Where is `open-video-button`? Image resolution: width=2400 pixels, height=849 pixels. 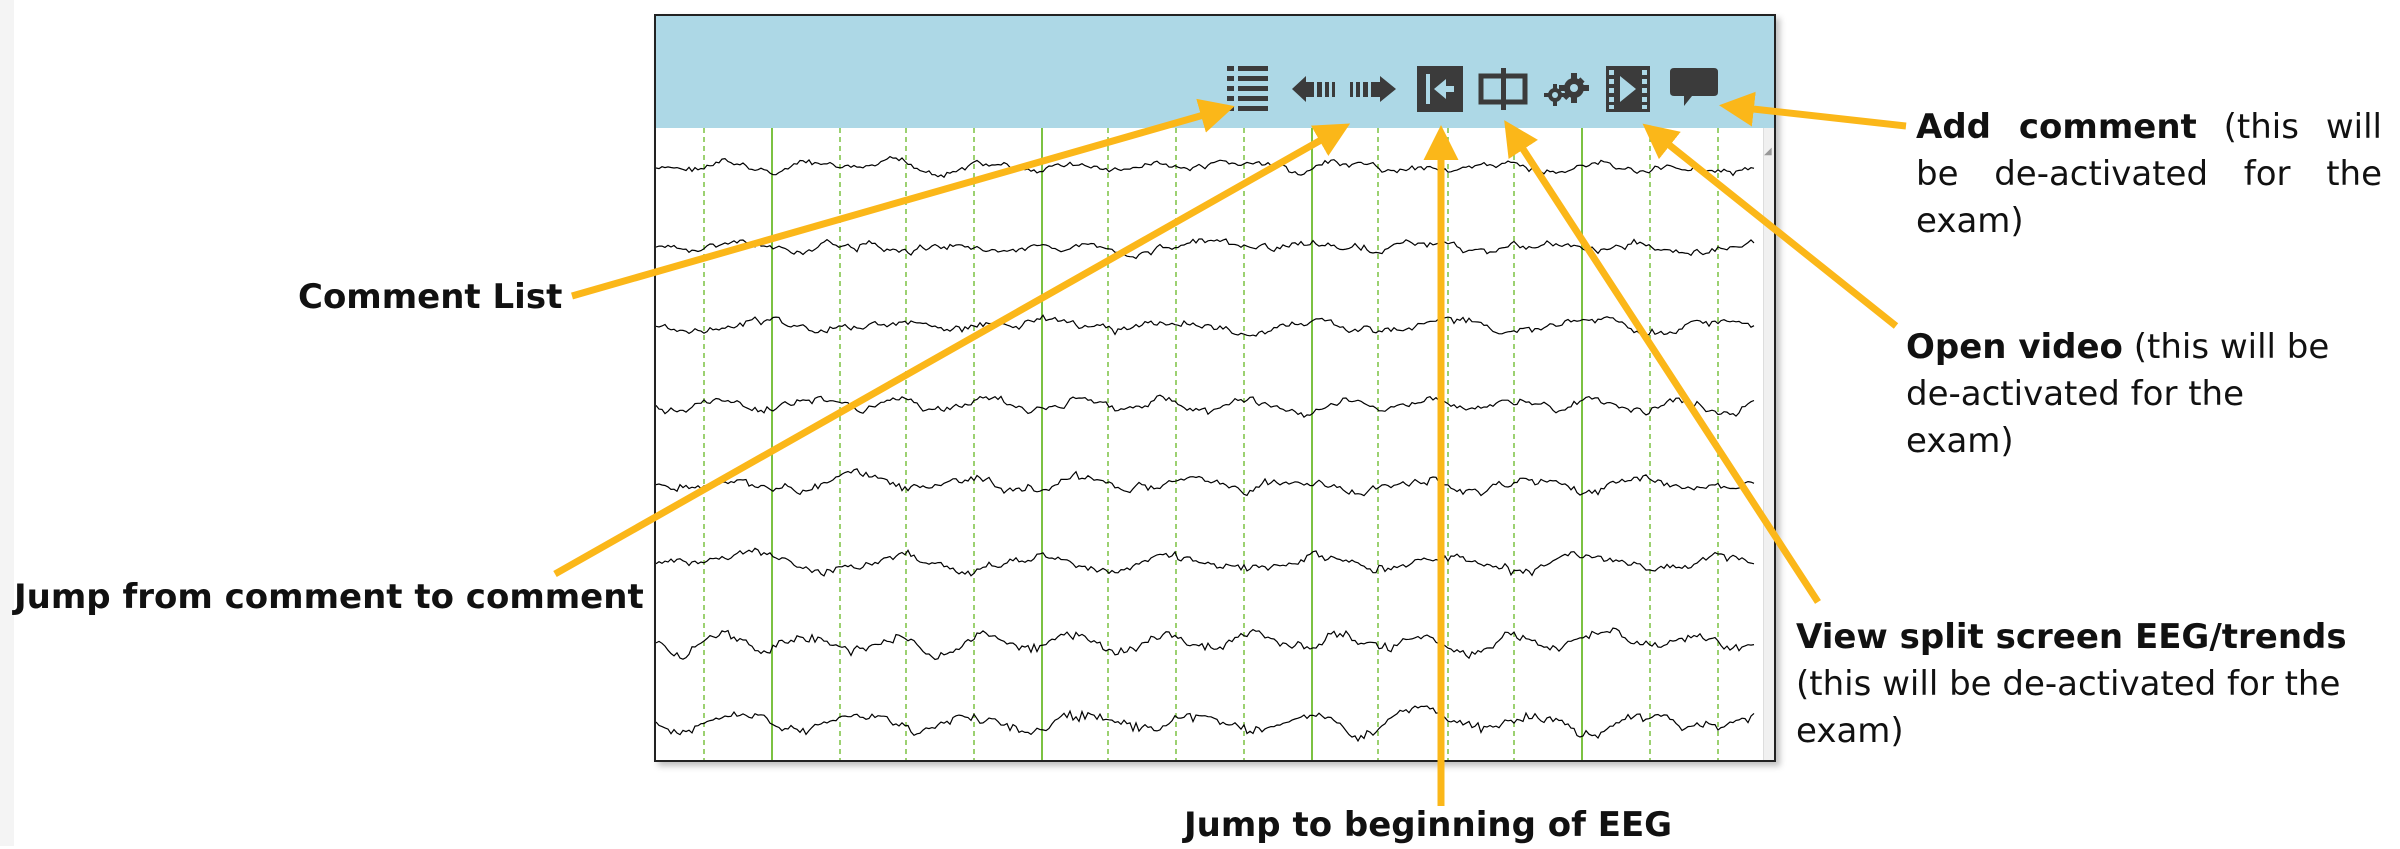
open-video-button is located at coordinates (1628, 90).